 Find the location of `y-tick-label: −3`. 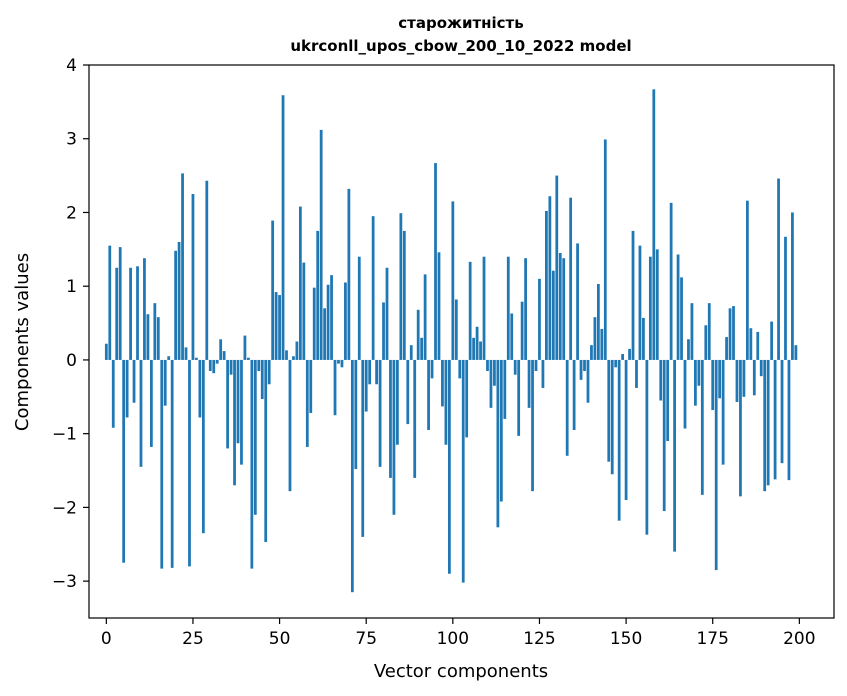

y-tick-label: −3 is located at coordinates (64, 582).